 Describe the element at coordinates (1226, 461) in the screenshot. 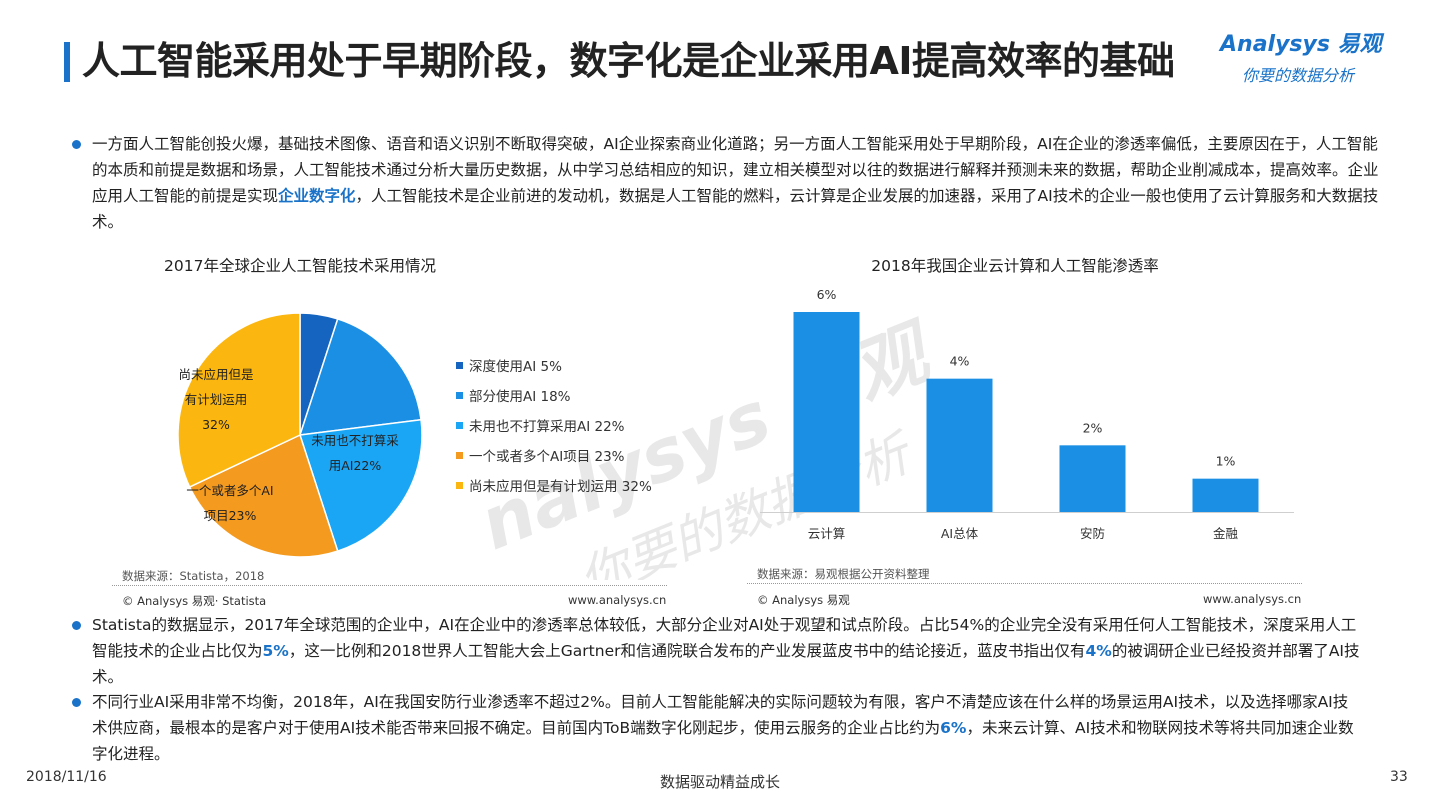

I see `bar-value-label: 1%` at that location.